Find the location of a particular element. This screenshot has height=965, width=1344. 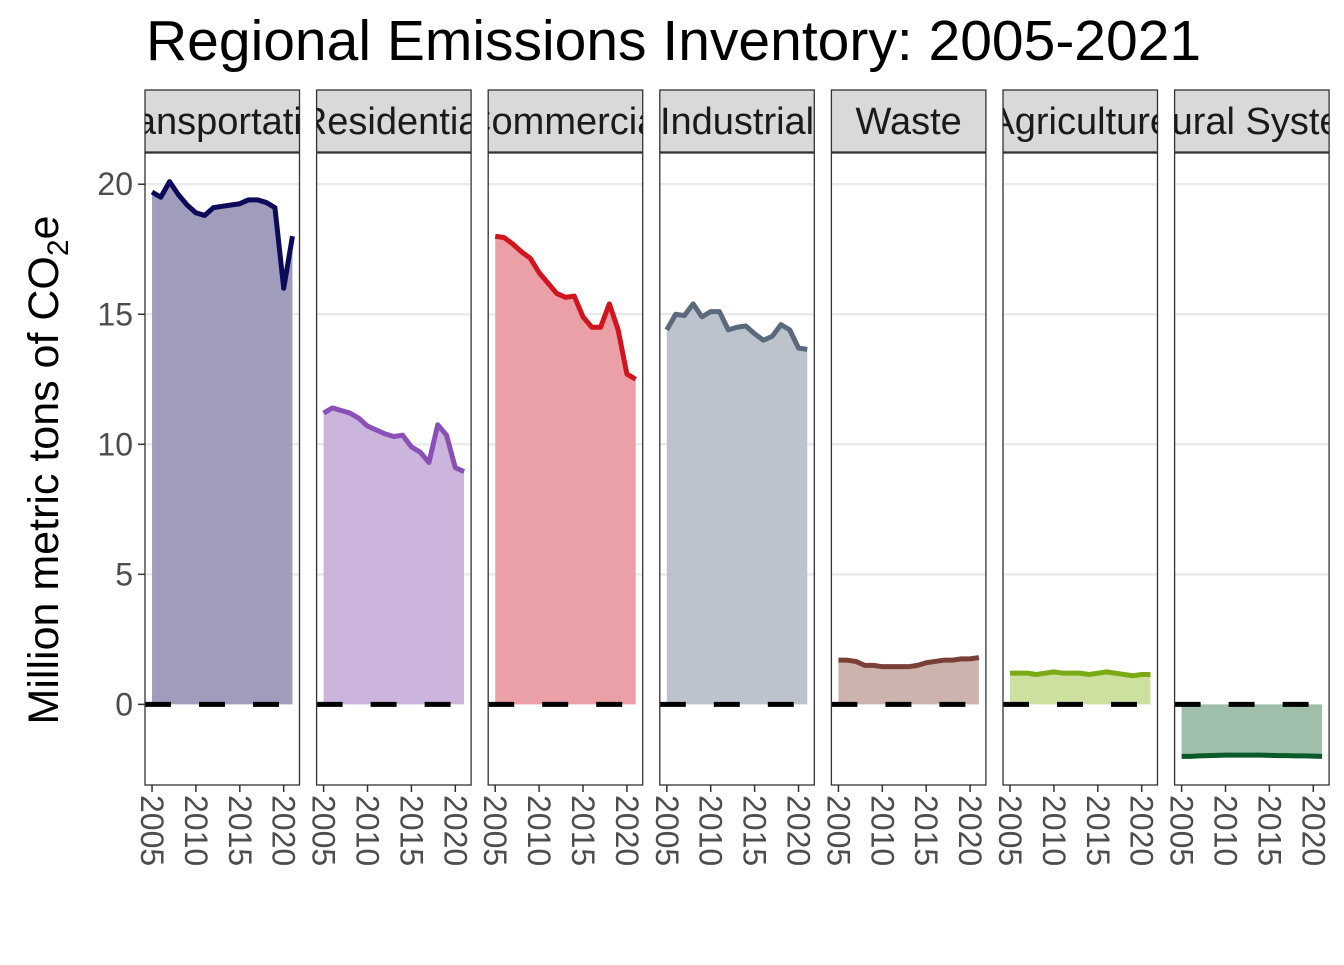

facet-panel-natural-systems: Natural Systems2005201020152020 is located at coordinates (1228, 477).